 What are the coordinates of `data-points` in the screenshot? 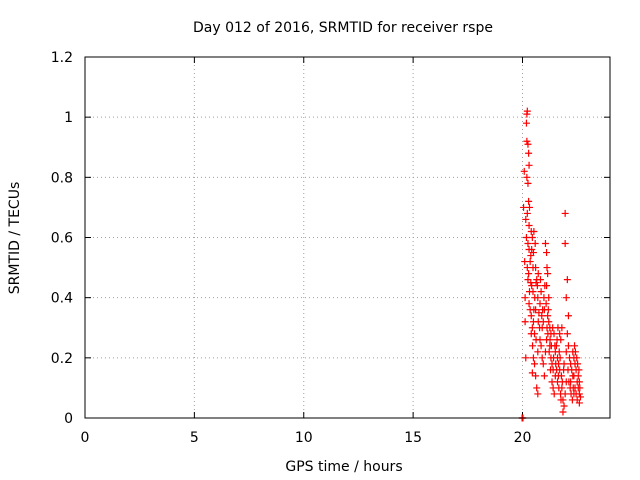 It's located at (551, 264).